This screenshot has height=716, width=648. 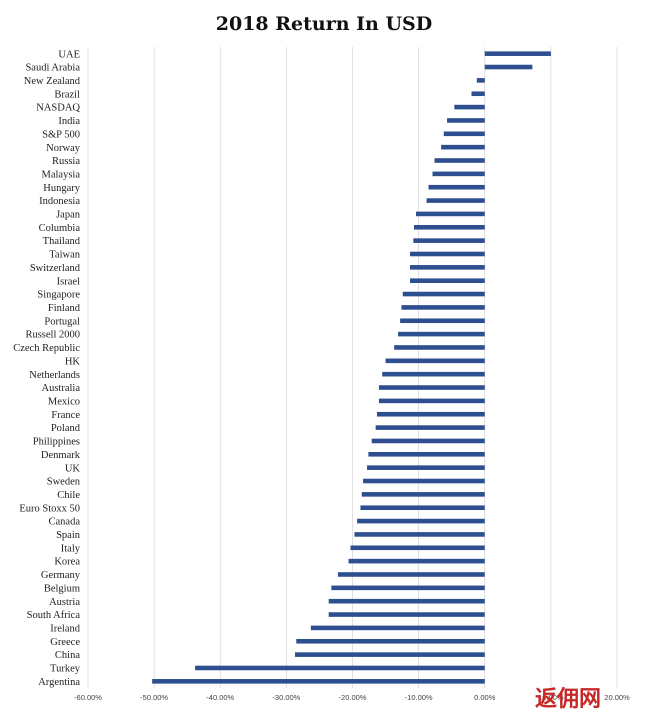 I want to click on category-label: France, so click(x=65, y=415).